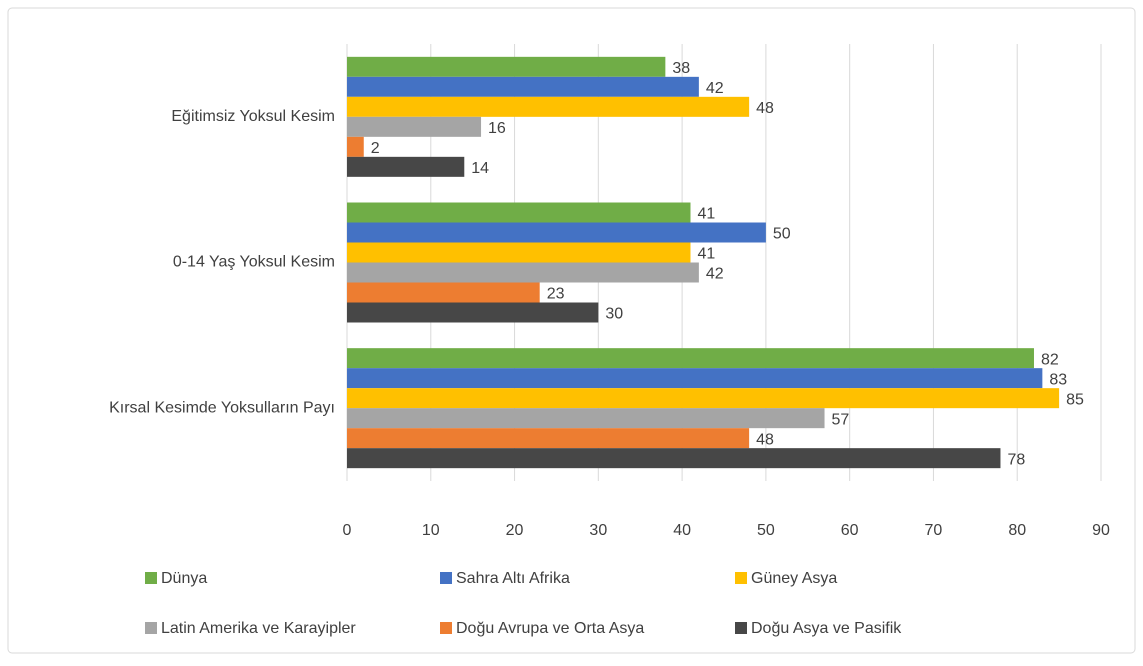 Image resolution: width=1143 pixels, height=666 pixels. I want to click on legend-label: Latin Amerika ve Karayipler, so click(258, 628).